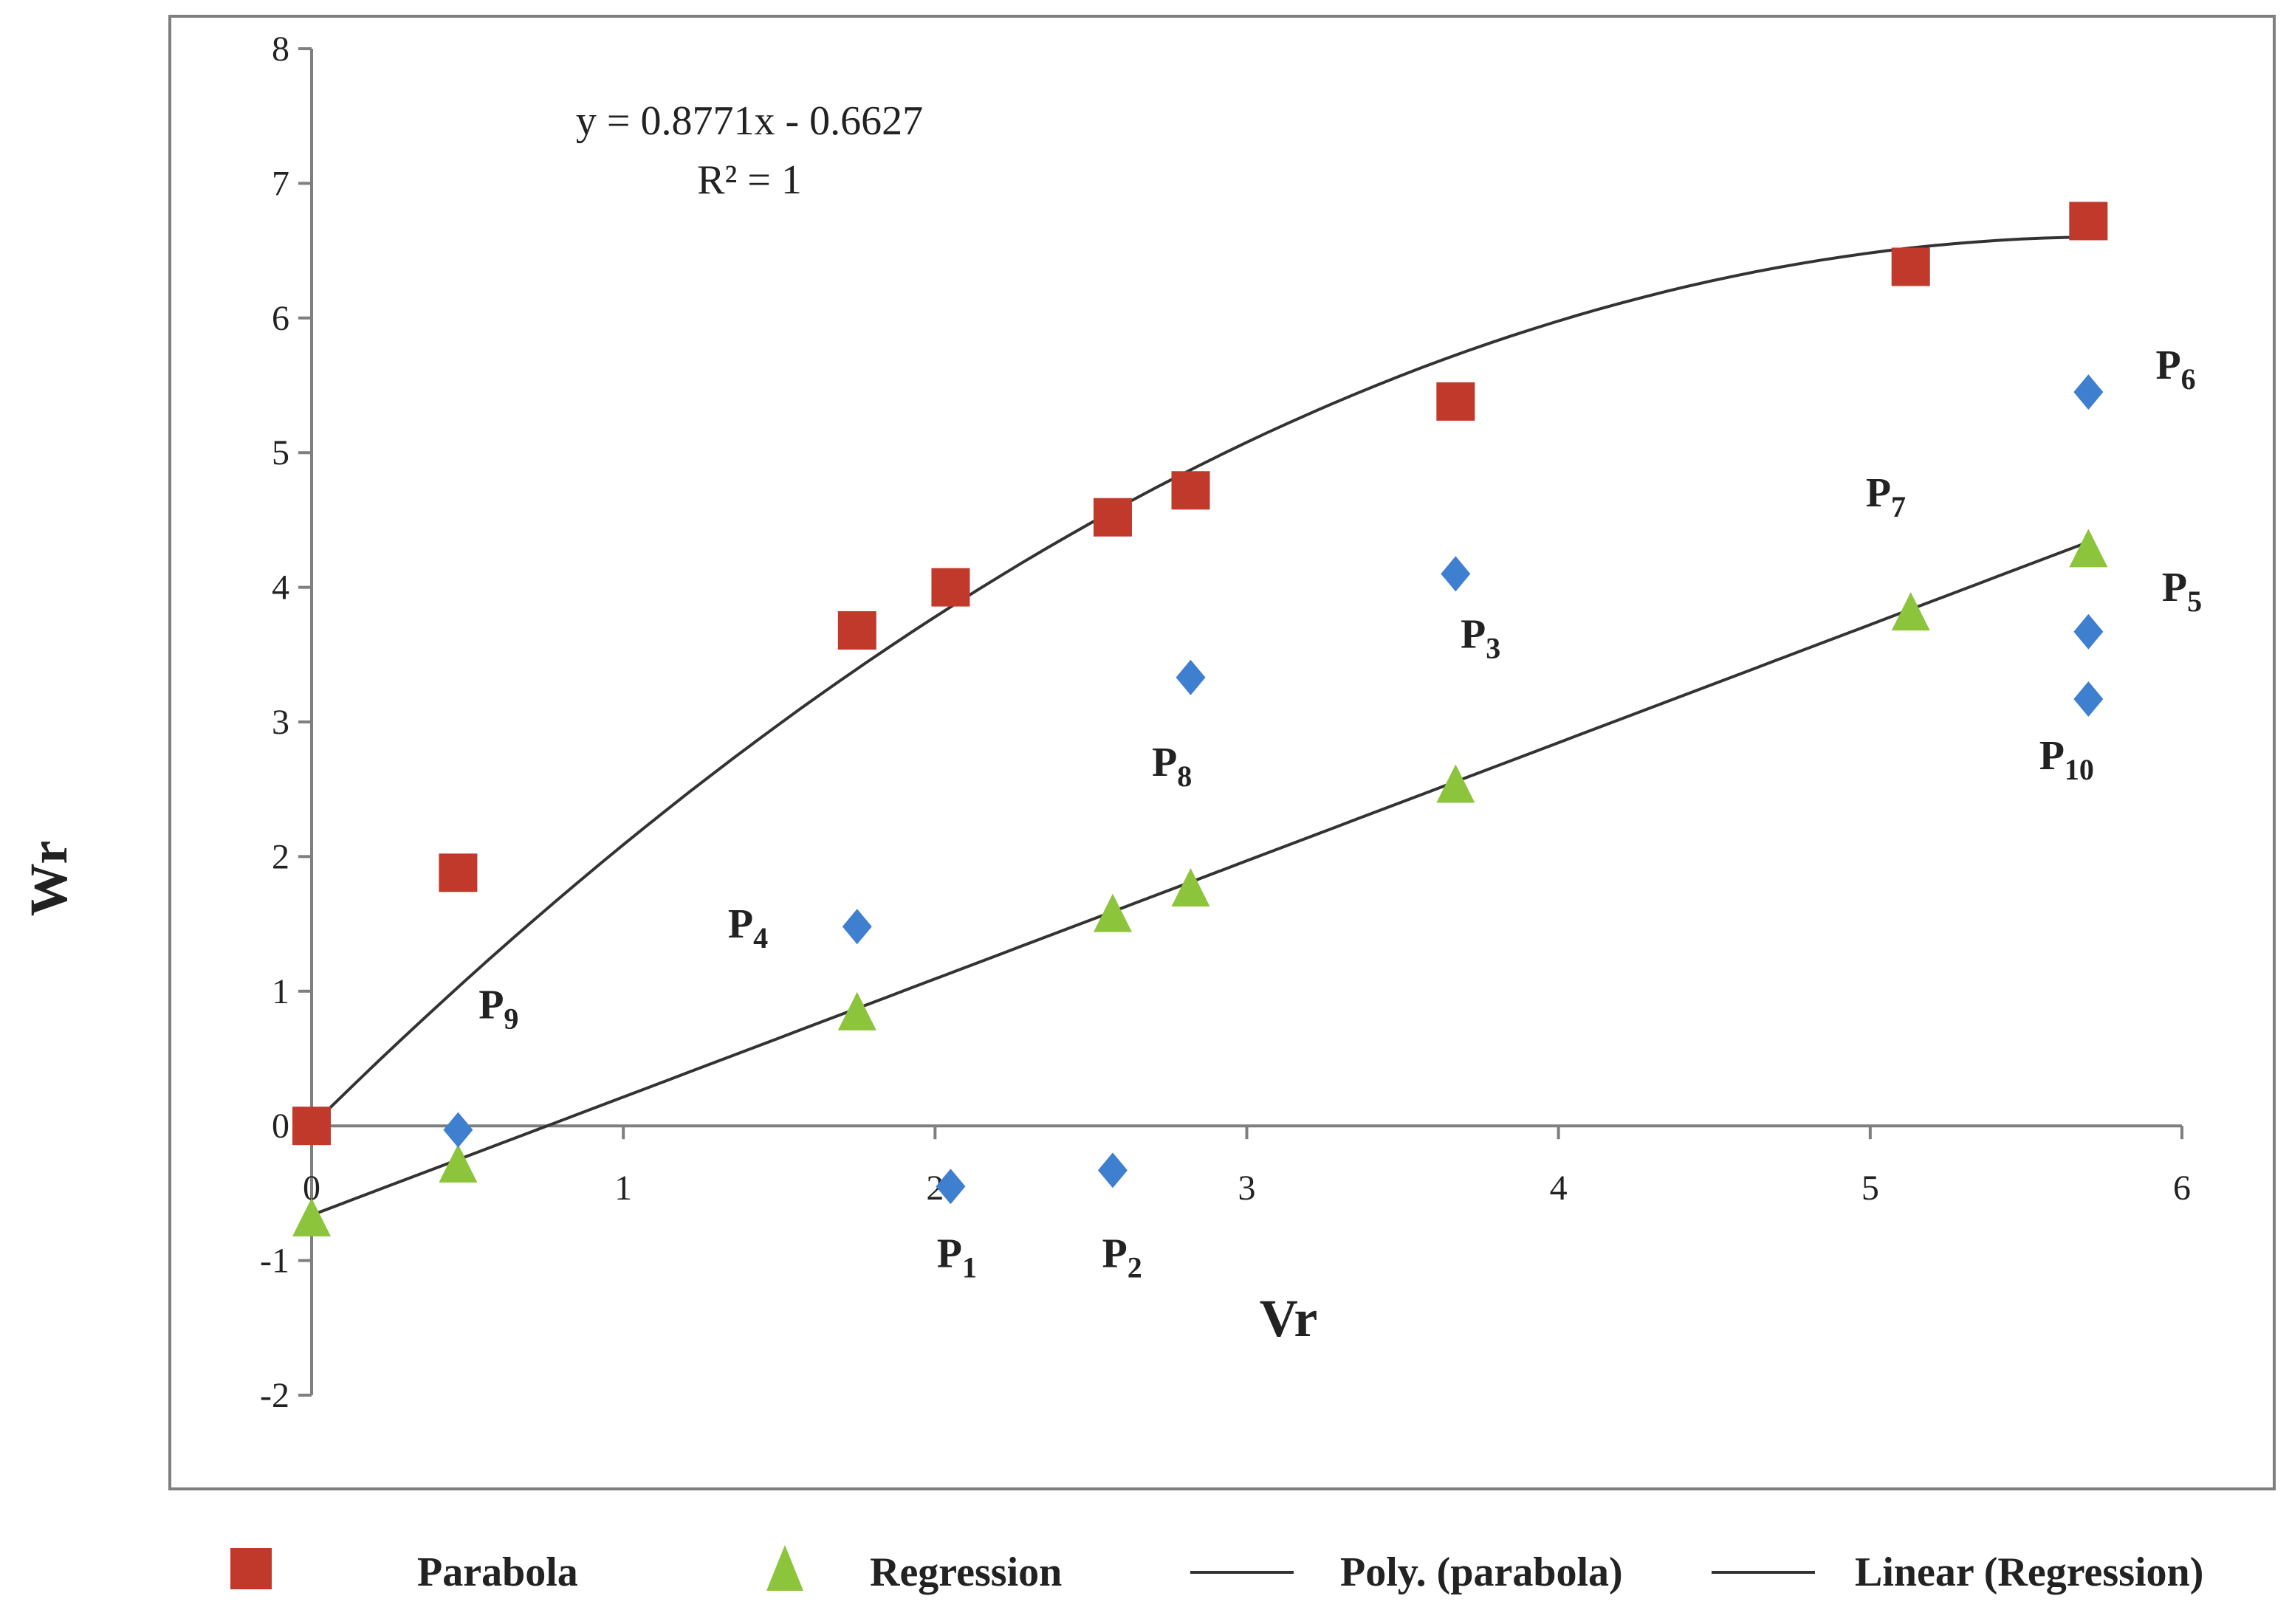 The image size is (2289, 1624). I want to click on point-label-p9: P9, so click(498, 1008).